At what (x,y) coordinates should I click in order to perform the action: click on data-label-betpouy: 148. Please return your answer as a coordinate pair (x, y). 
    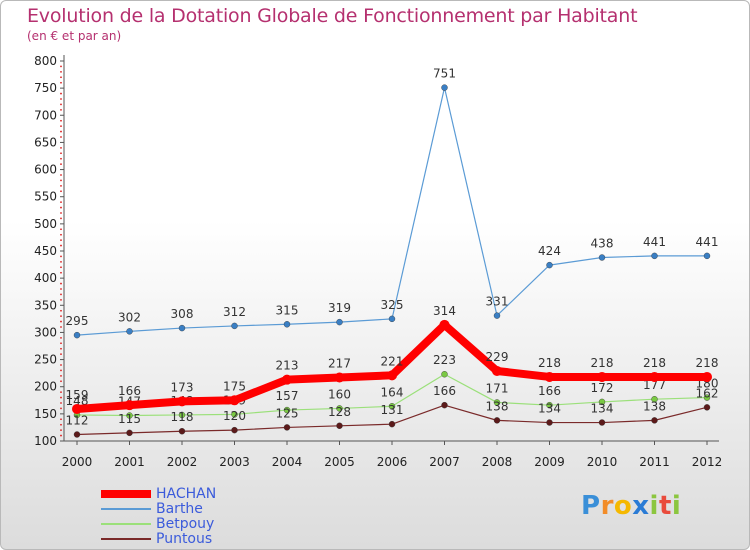
    Looking at the image, I should click on (77, 401).